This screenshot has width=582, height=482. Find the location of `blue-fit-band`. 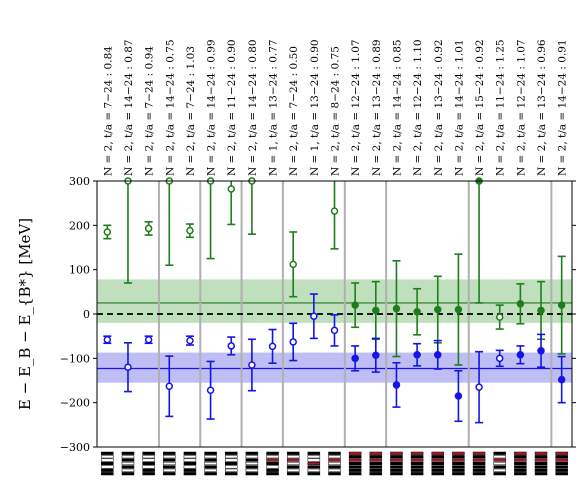

blue-fit-band is located at coordinates (334, 367).